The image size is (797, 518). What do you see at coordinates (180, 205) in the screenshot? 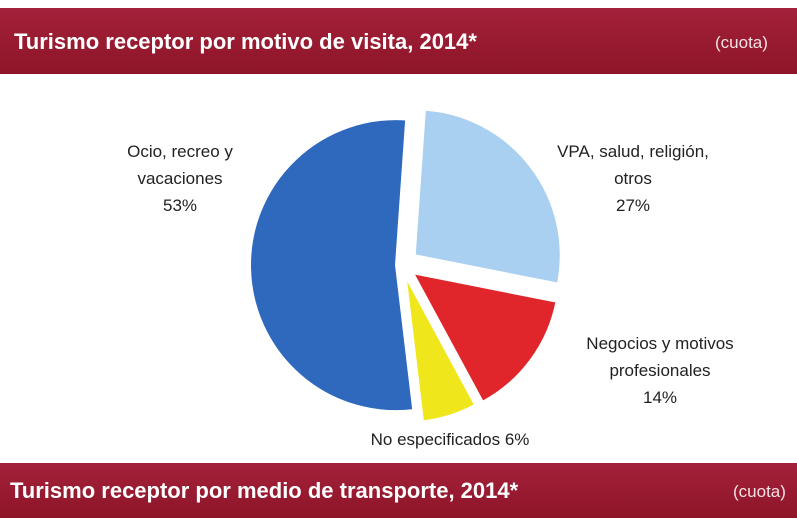
I see `slice-value: 53%` at bounding box center [180, 205].